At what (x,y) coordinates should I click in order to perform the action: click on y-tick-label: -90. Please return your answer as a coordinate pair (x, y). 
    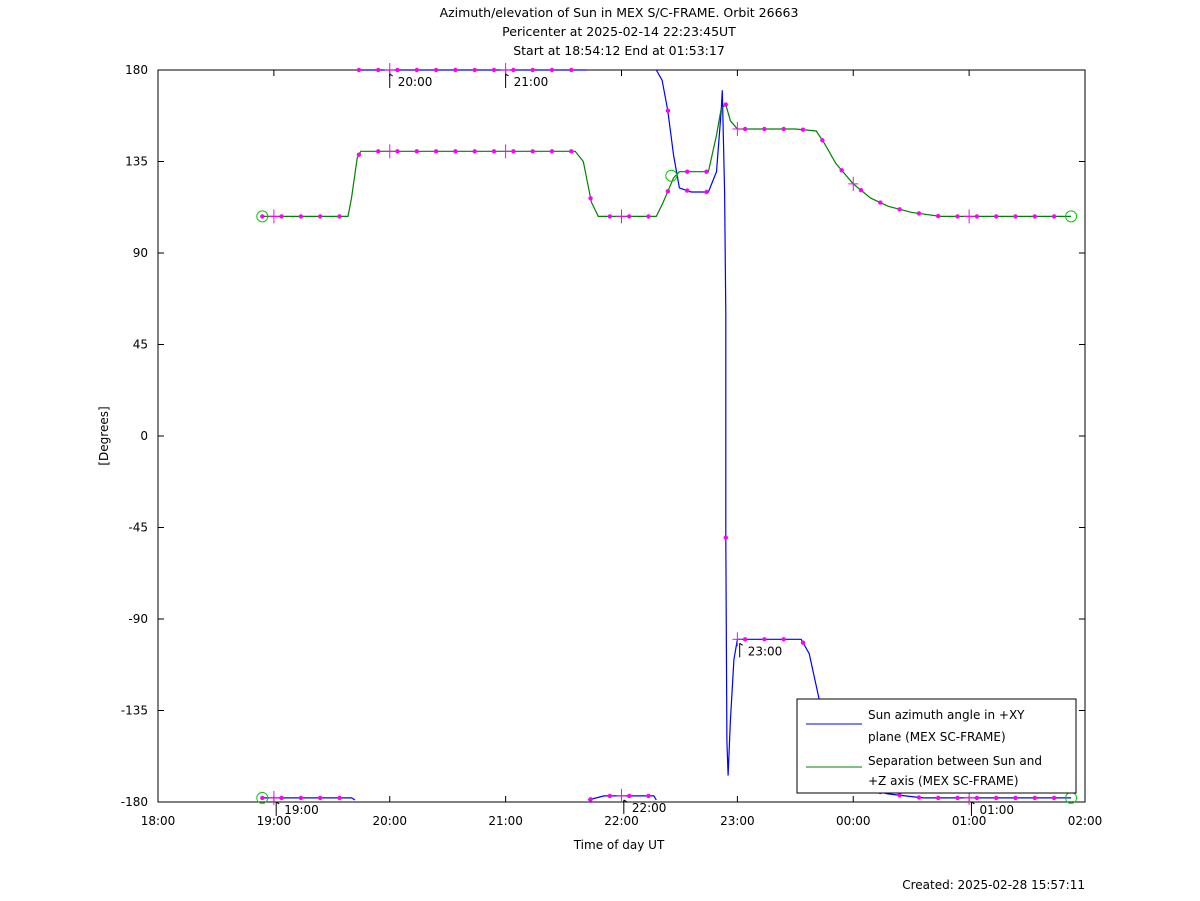
    Looking at the image, I should click on (138, 619).